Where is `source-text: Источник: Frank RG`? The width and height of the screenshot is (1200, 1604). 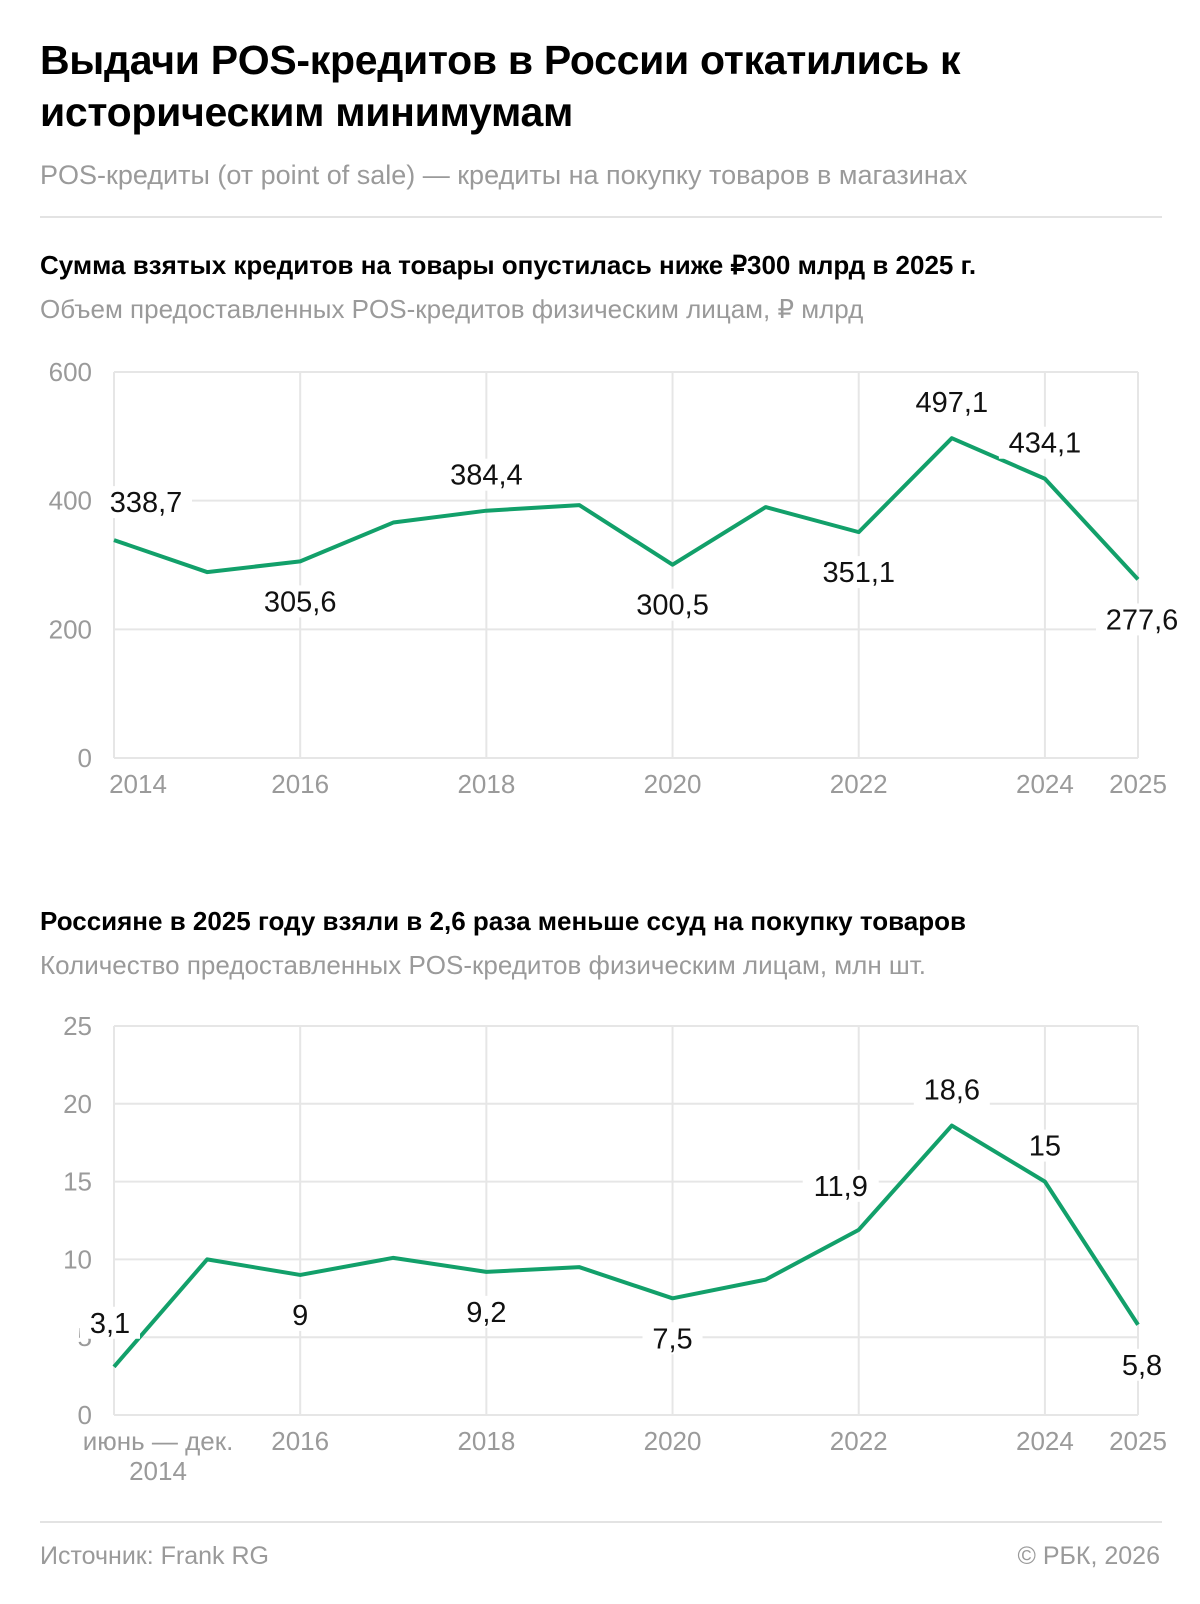 source-text: Источник: Frank RG is located at coordinates (154, 1556).